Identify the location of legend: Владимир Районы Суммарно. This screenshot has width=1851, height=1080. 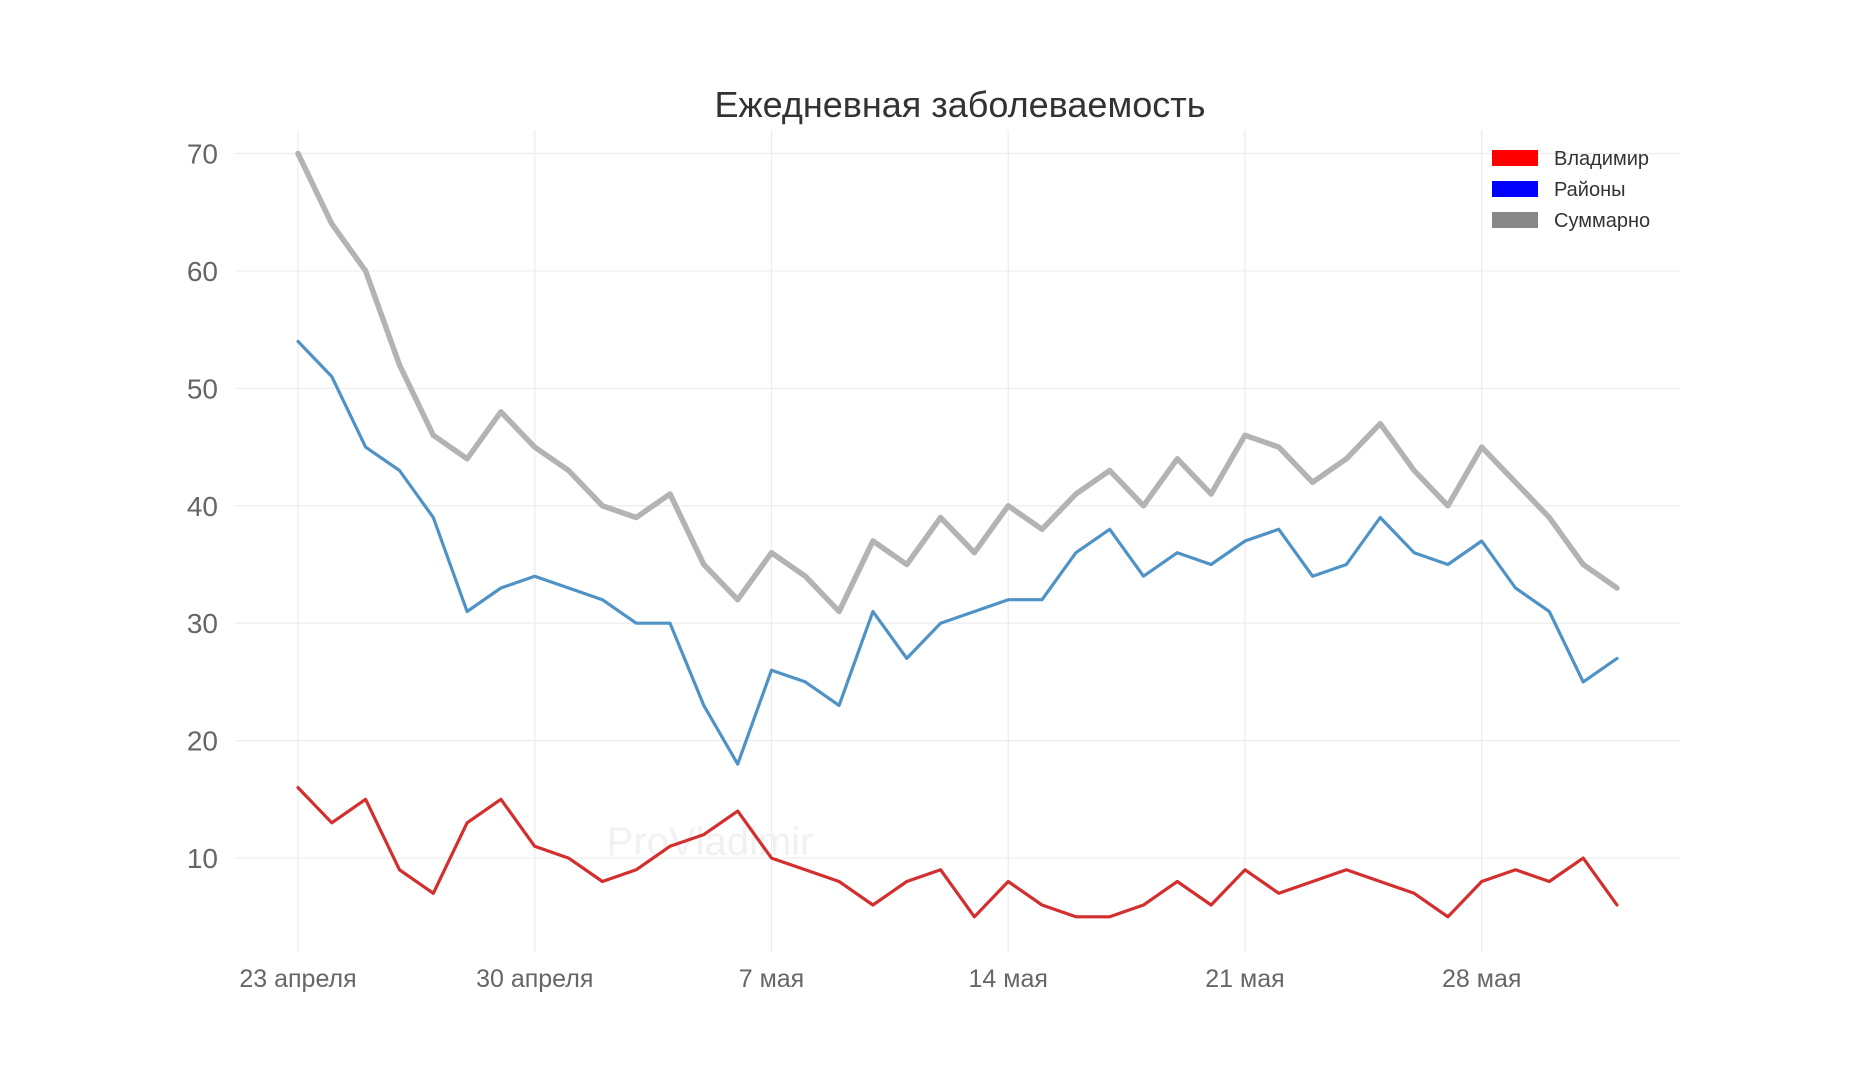
(1571, 190).